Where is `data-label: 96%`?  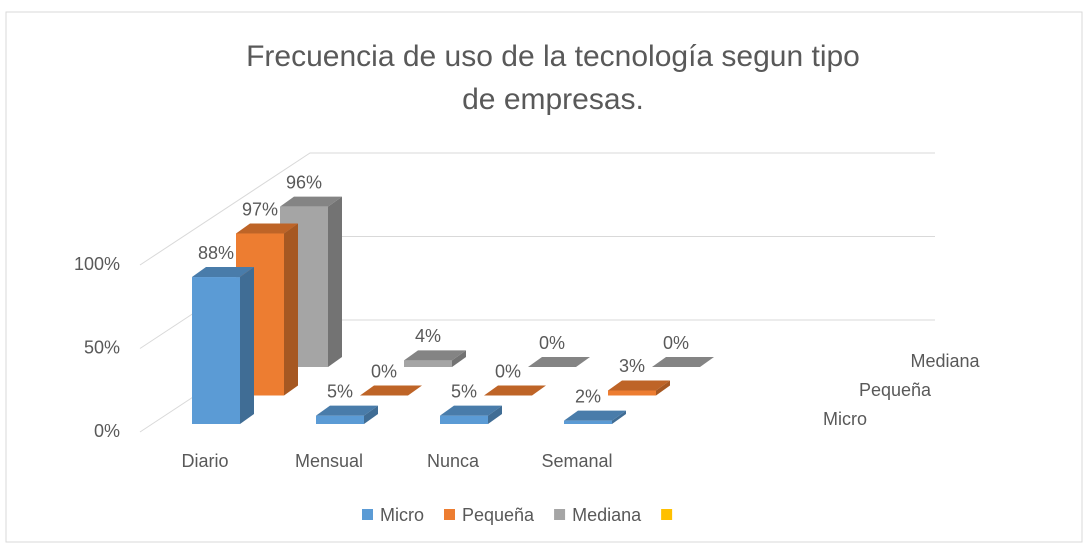
data-label: 96% is located at coordinates (304, 182).